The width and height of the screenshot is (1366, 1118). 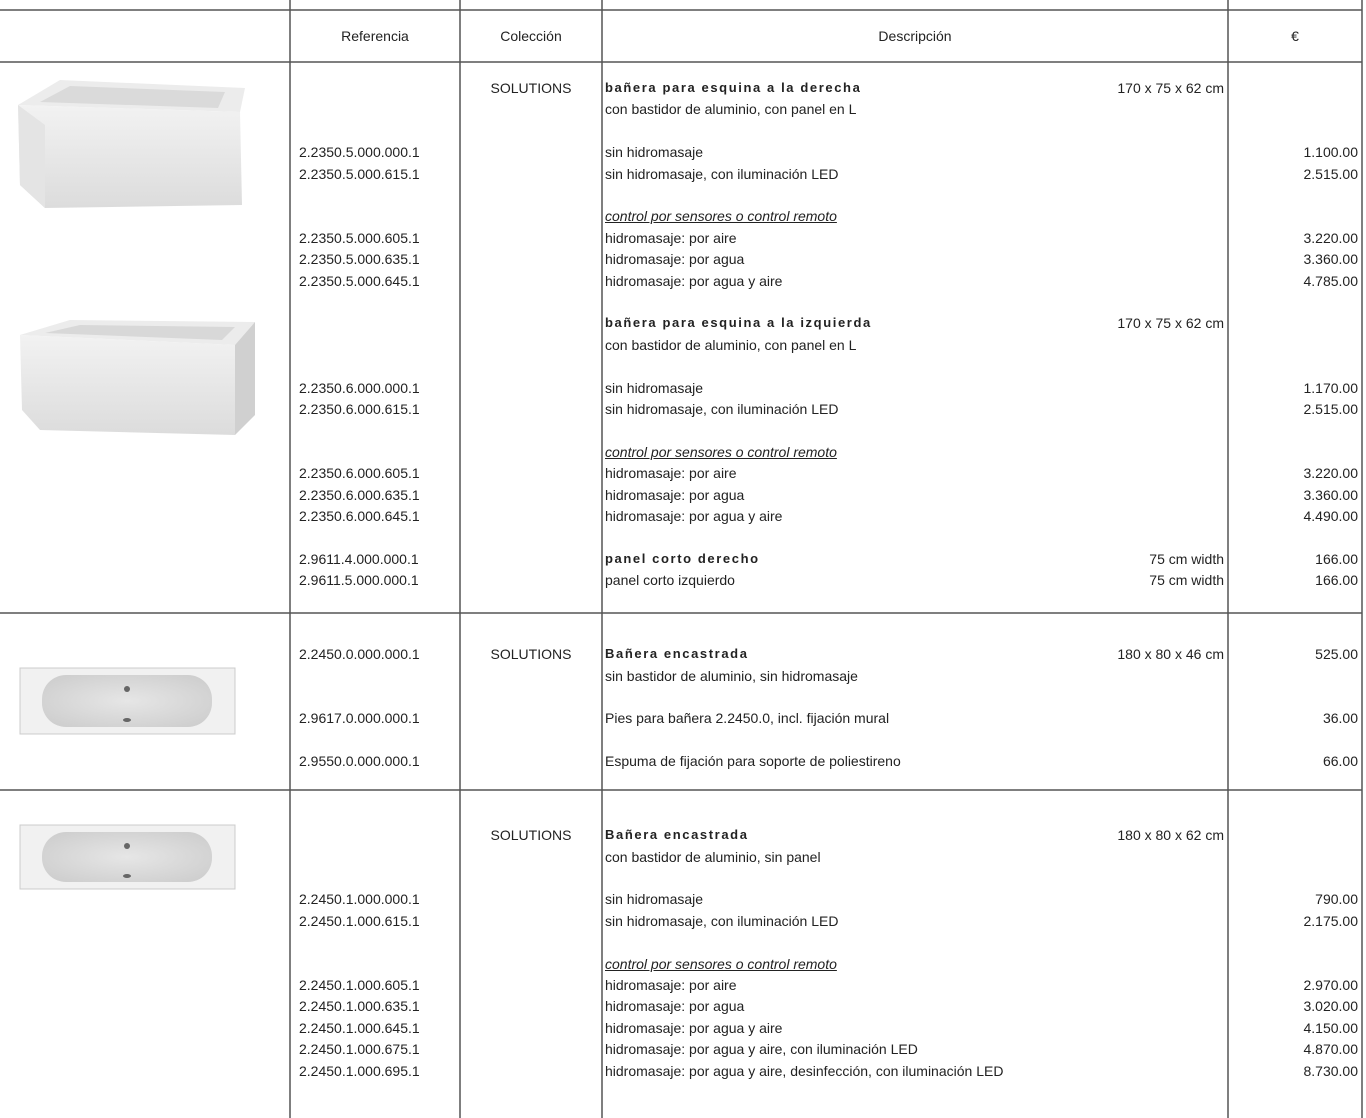 I want to click on reference: 2.2450.1.000.635.1, so click(x=359, y=1006).